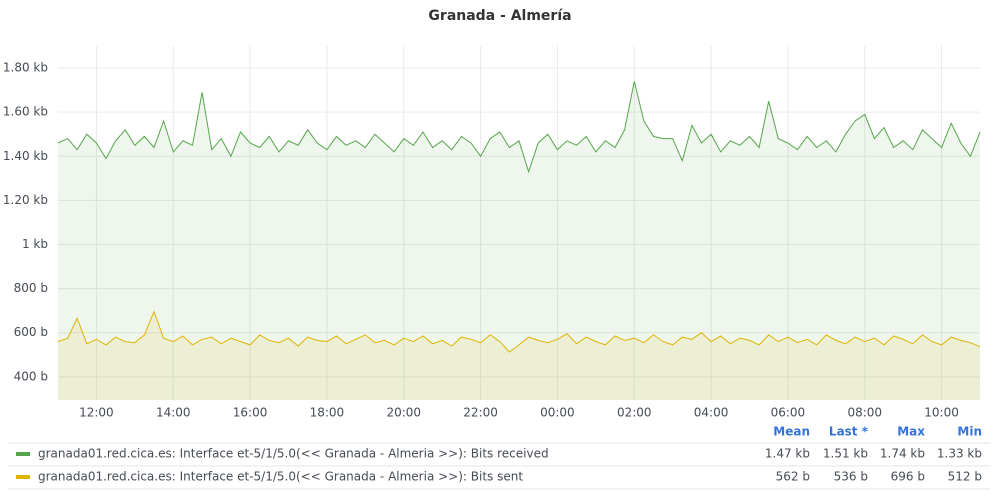 The height and width of the screenshot is (504, 1000). Describe the element at coordinates (31, 376) in the screenshot. I see `y-tick-label: 400 b` at that location.